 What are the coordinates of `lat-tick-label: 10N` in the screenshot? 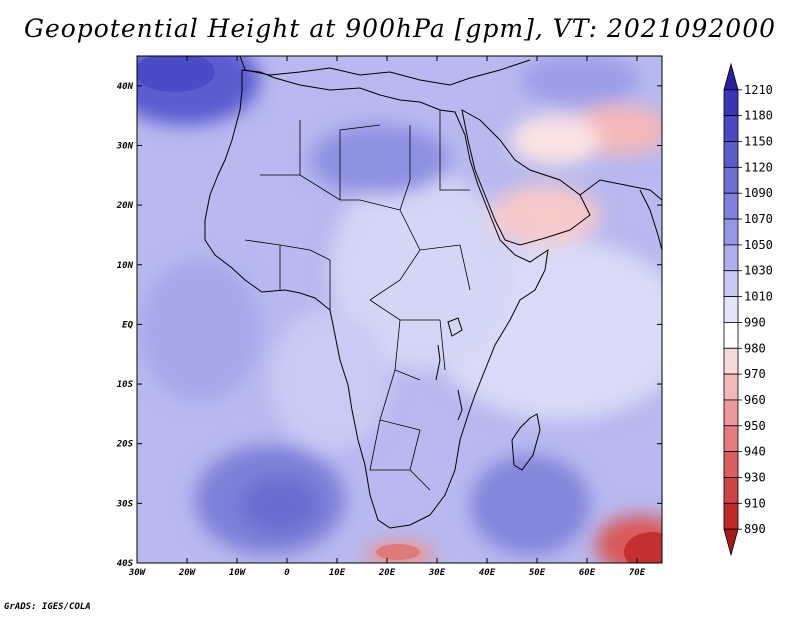 It's located at (125, 266).